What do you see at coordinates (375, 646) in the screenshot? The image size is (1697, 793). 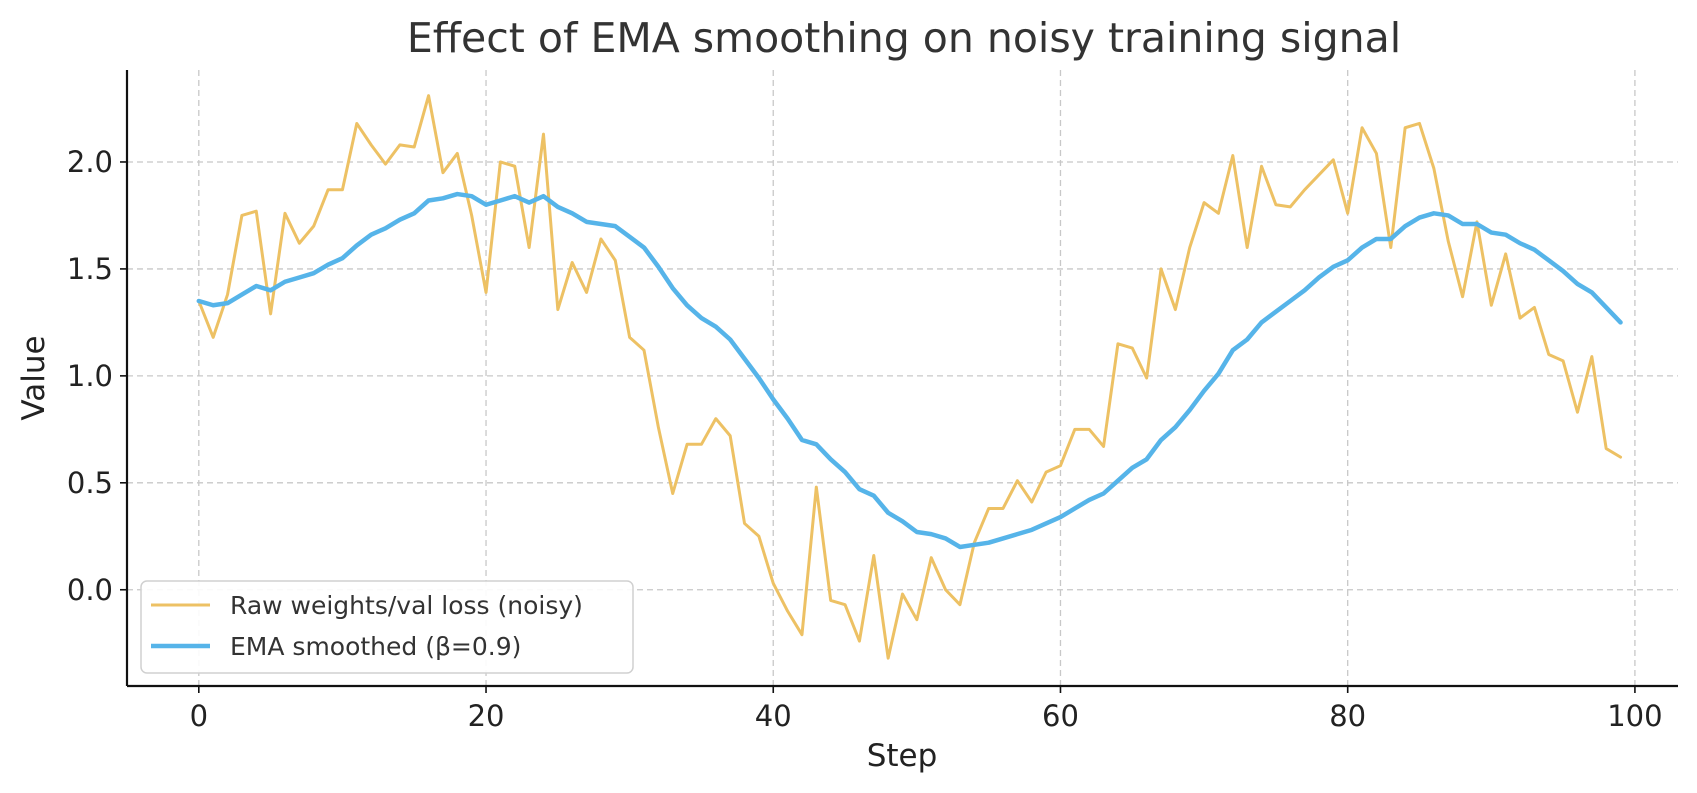 I see `legend-label-ema: EMA smoothed (β=0.9)` at bounding box center [375, 646].